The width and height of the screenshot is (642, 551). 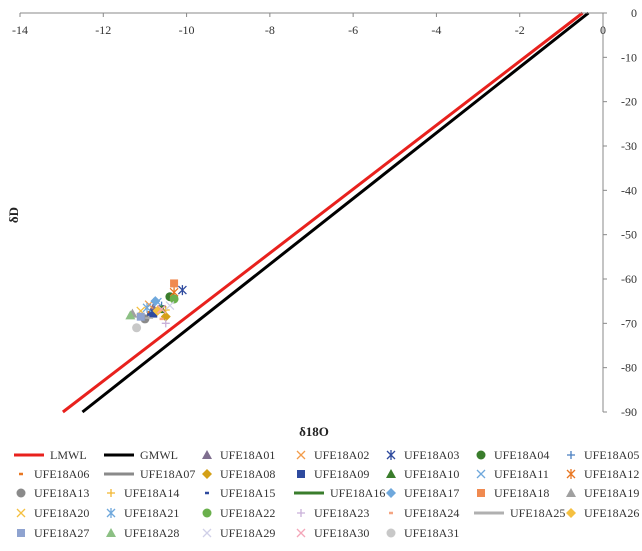 I want to click on y-tick-label: -80, so click(x=629, y=368).